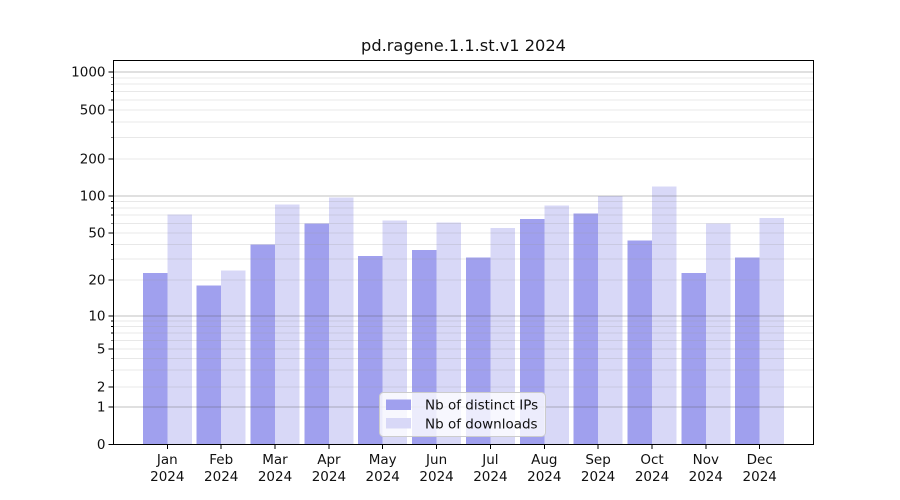 The image size is (900, 500). Describe the element at coordinates (398, 404) in the screenshot. I see `legend-swatch-distinct-ips` at that location.